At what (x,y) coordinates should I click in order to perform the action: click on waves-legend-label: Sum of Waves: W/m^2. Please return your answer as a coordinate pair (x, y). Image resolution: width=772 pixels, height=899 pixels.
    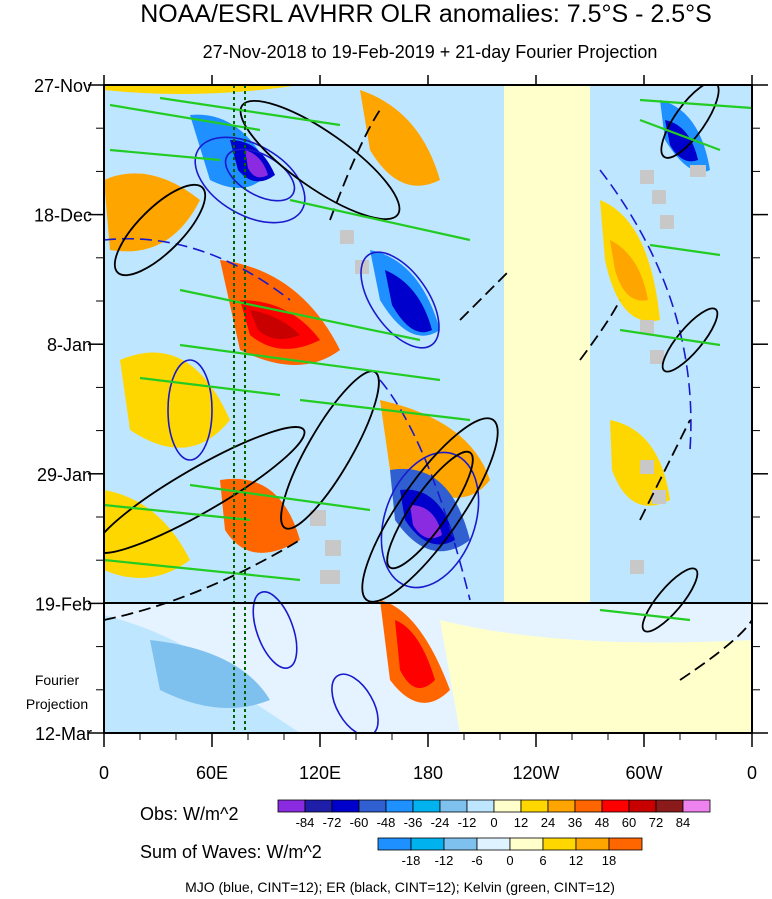
    Looking at the image, I should click on (231, 852).